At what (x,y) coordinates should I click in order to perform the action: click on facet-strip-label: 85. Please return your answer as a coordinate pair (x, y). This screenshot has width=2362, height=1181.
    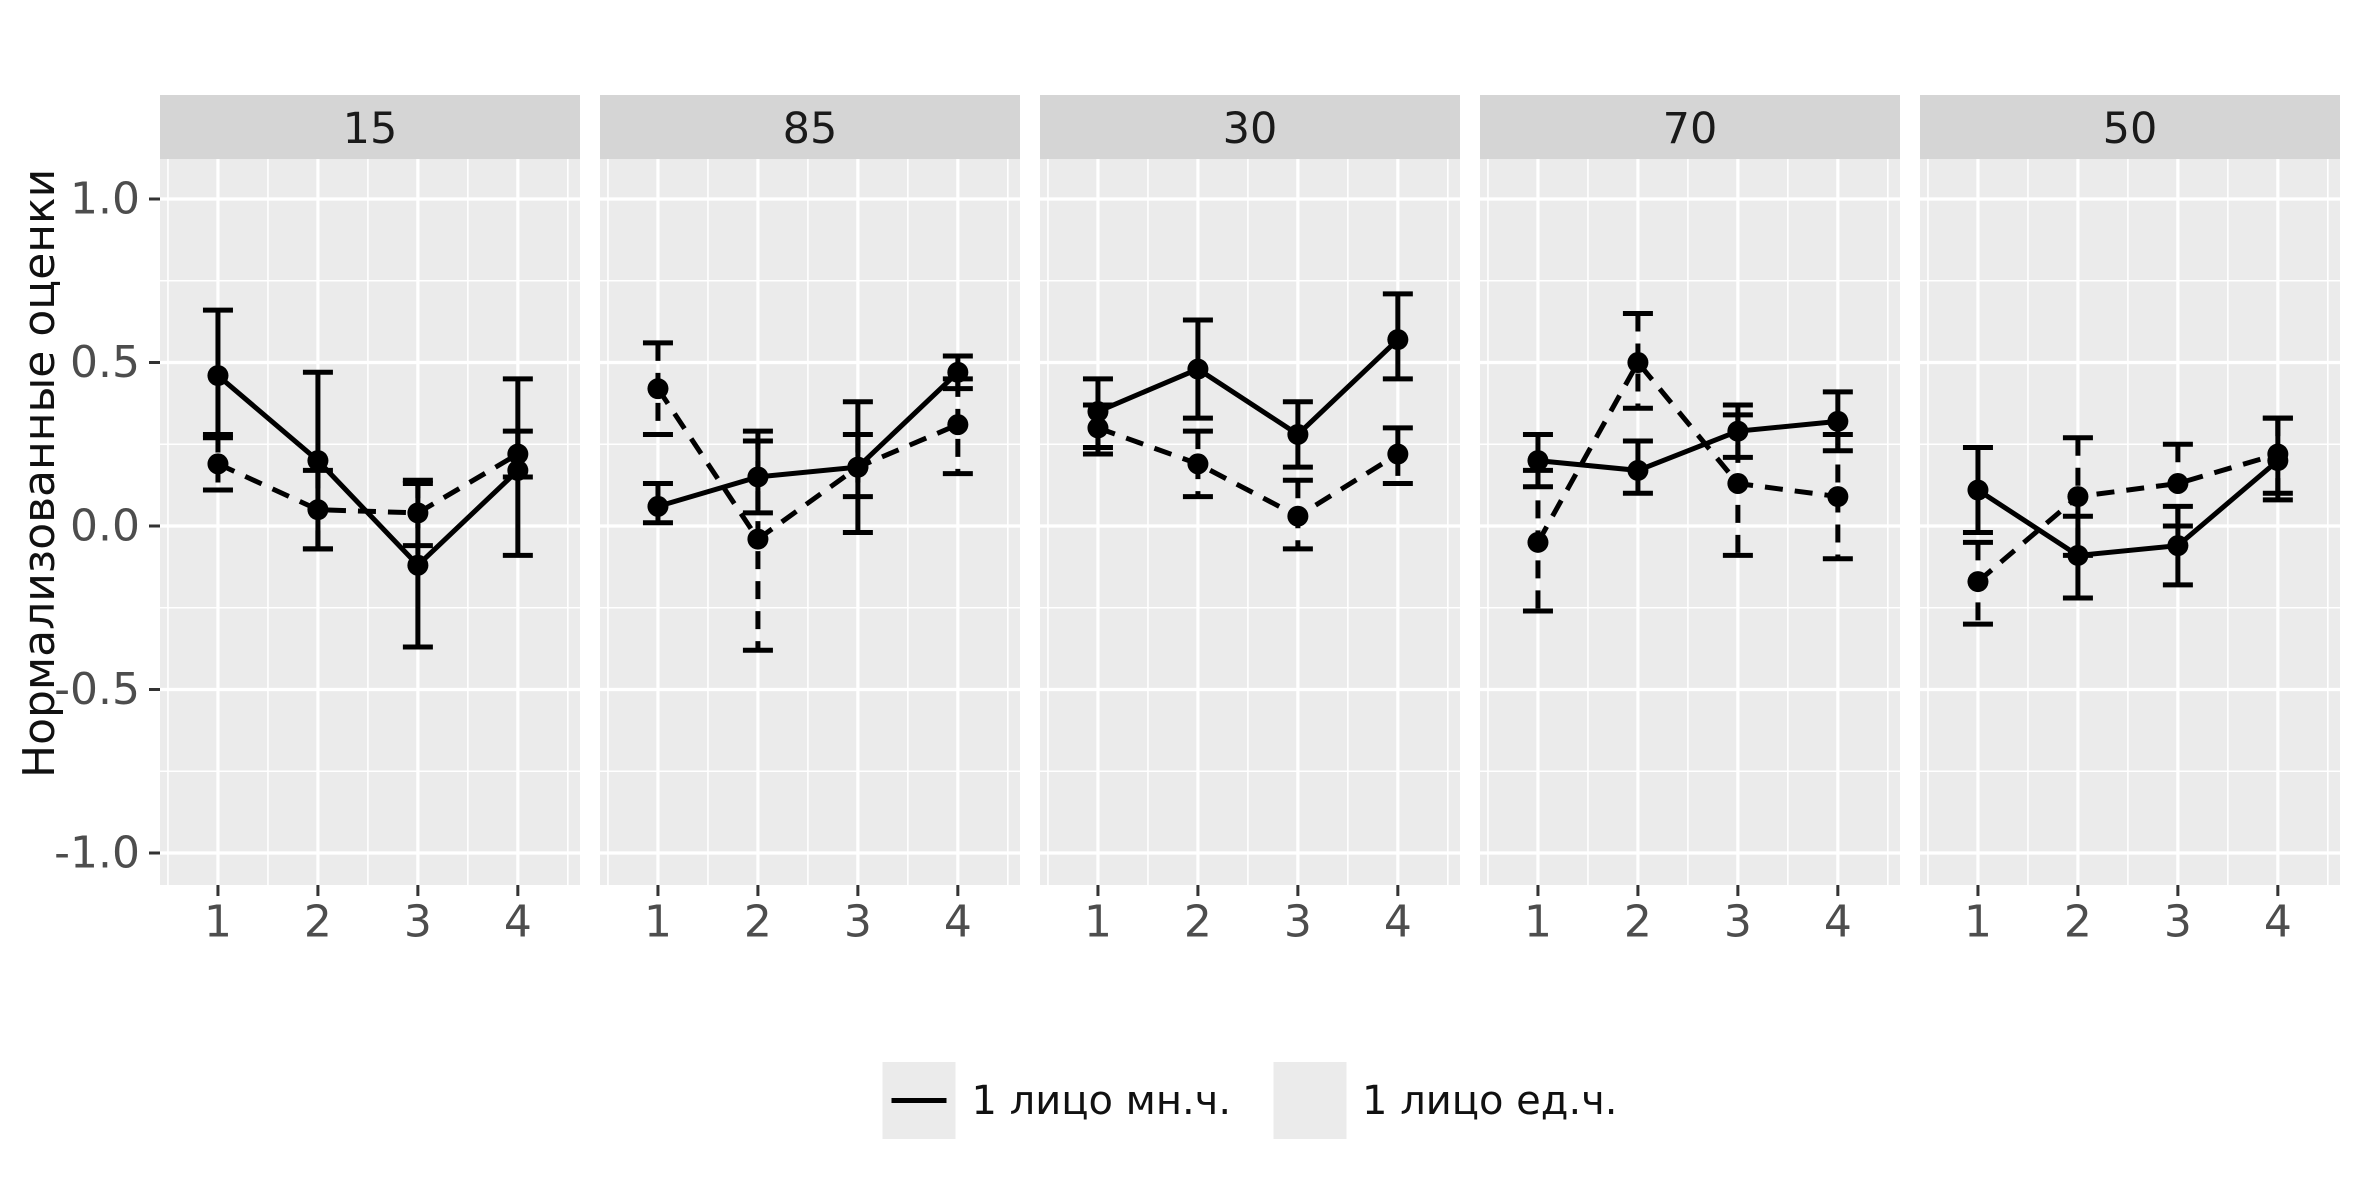
    Looking at the image, I should click on (810, 129).